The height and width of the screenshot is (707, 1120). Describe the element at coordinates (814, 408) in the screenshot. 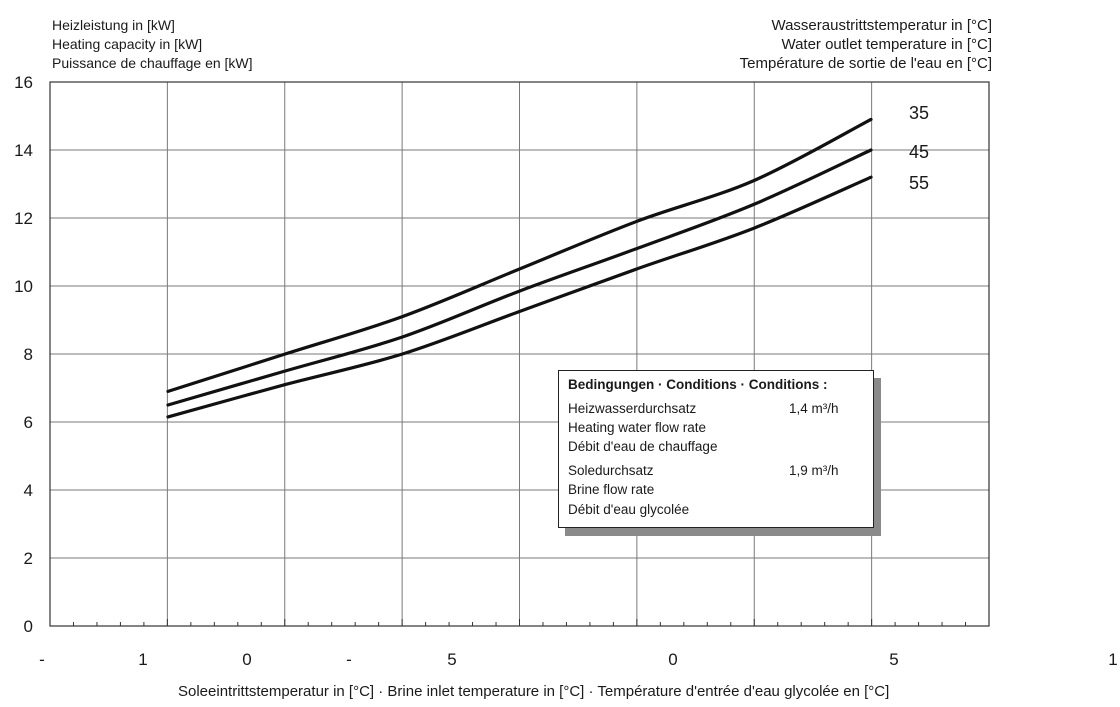

I see `heating-flow-value: 1,4 m³/h` at that location.